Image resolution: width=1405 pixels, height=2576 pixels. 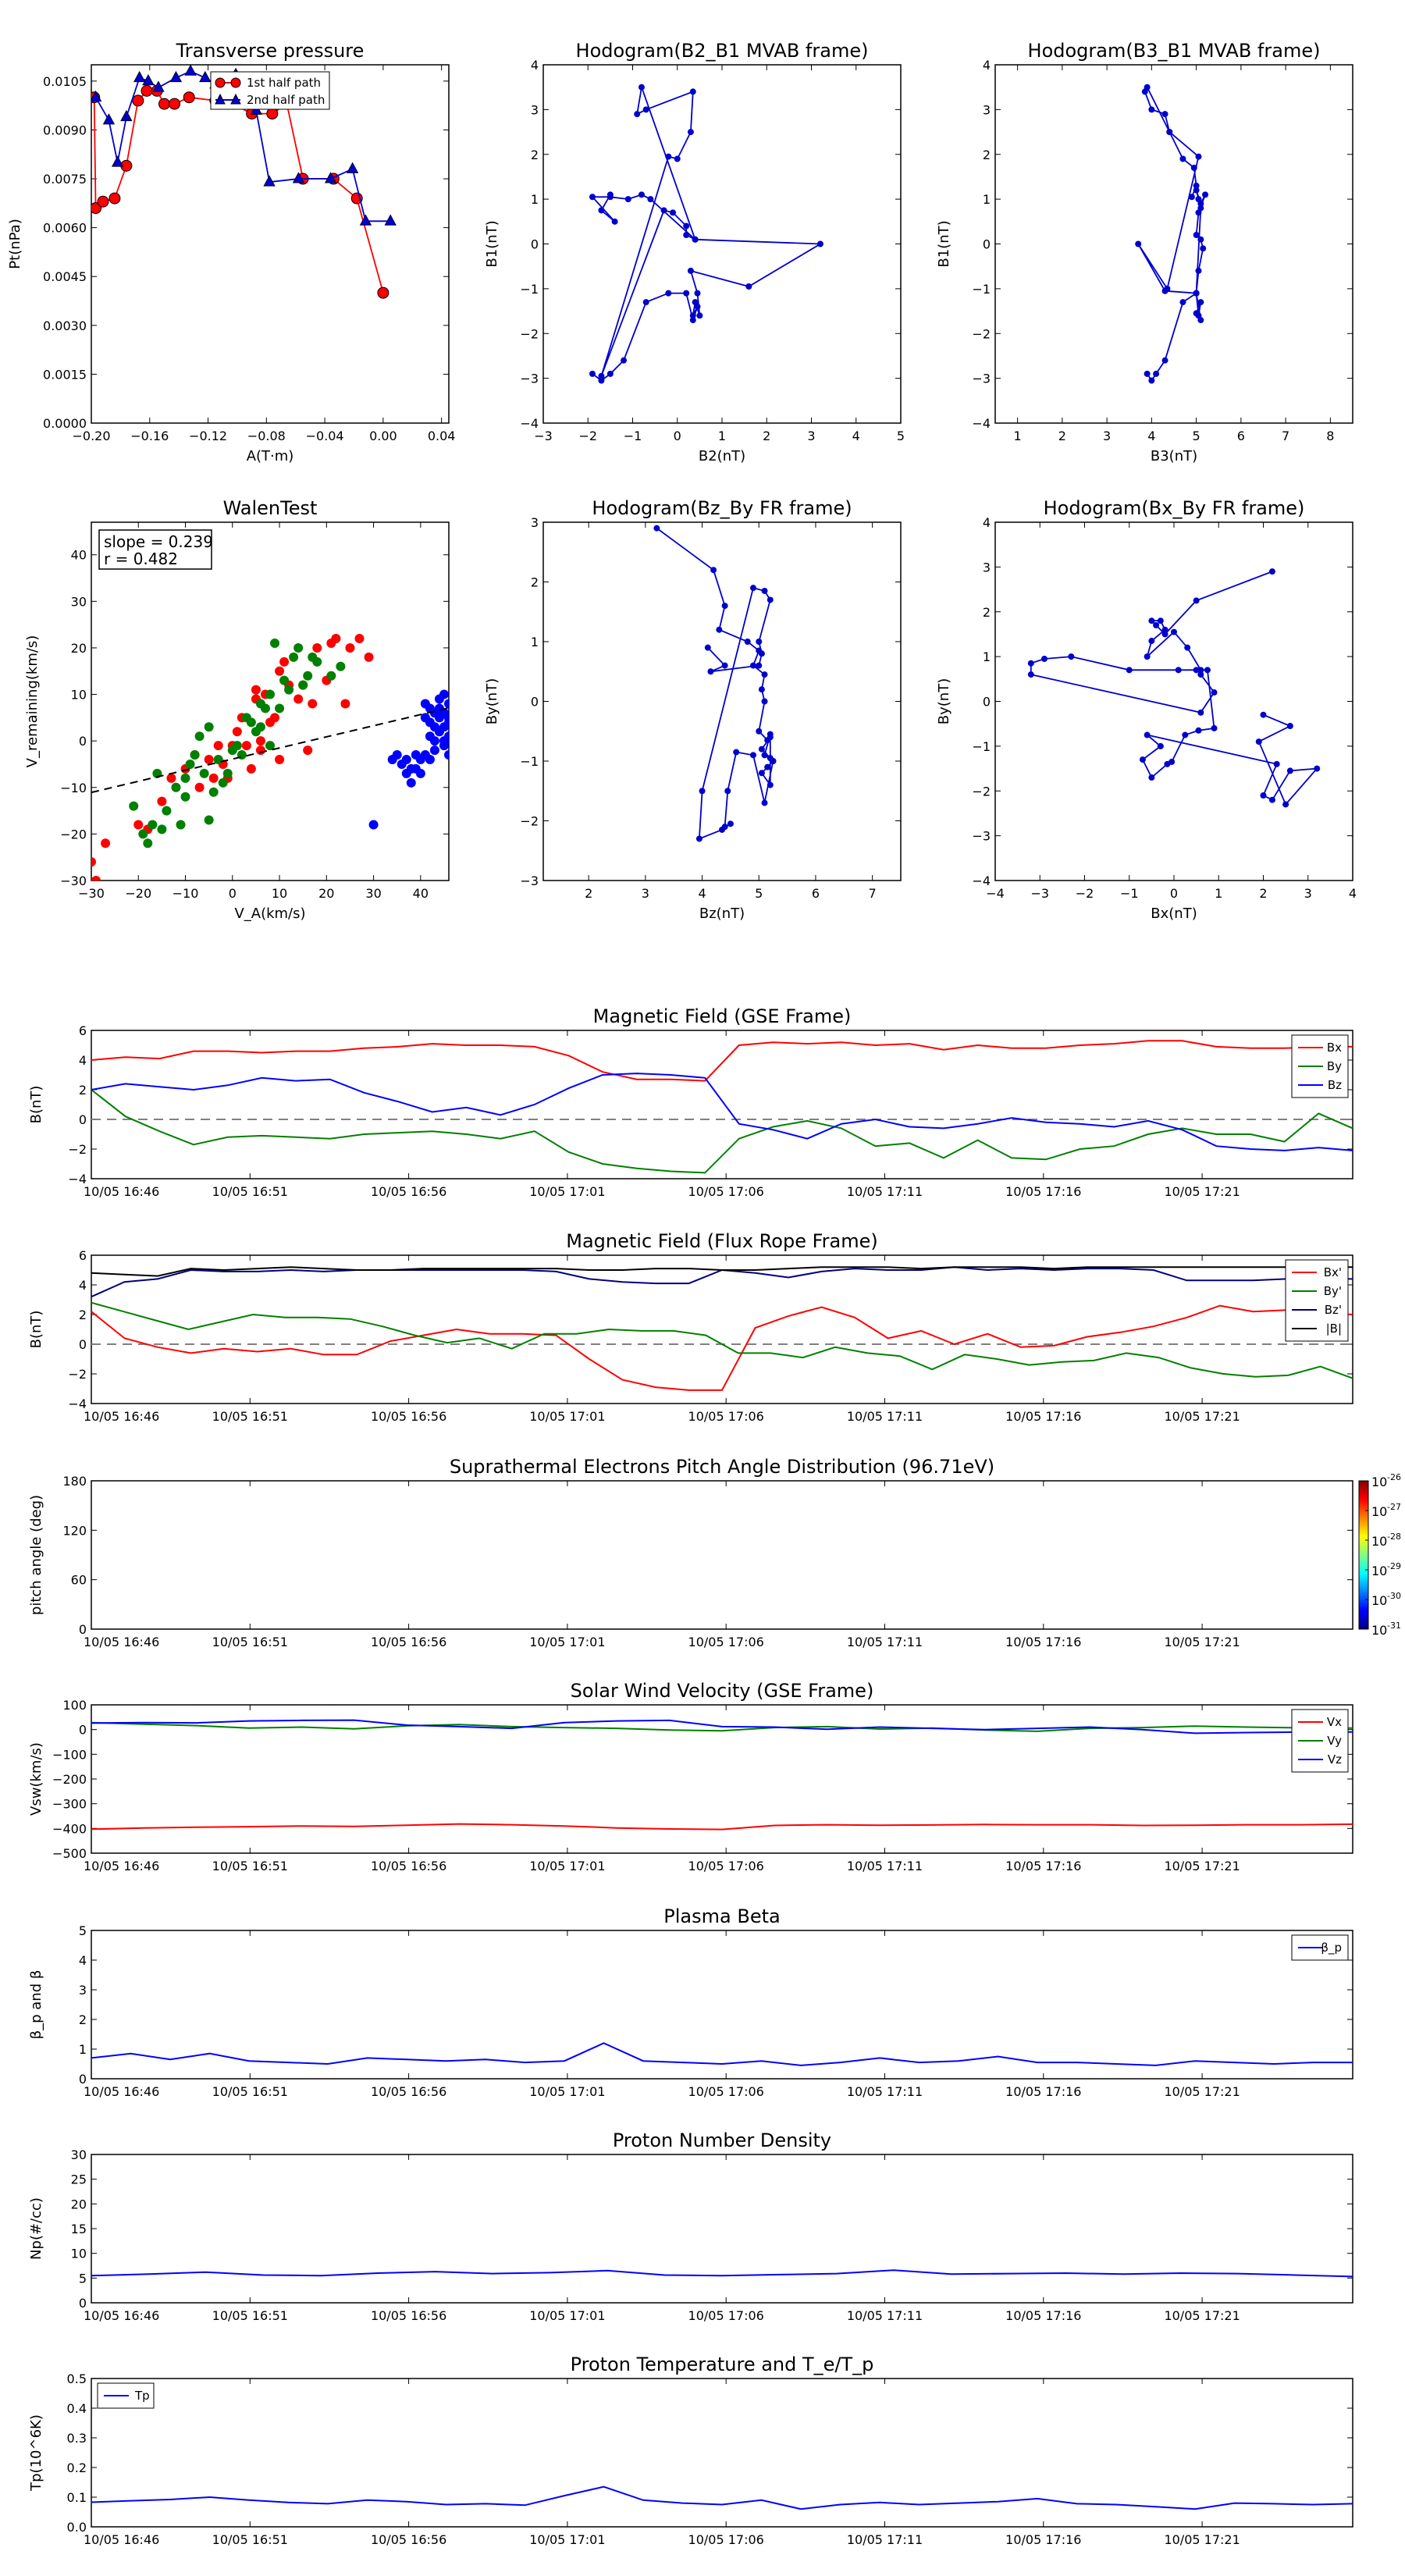 What do you see at coordinates (65, 81) in the screenshot?
I see `y-tick-label: 0.0105` at bounding box center [65, 81].